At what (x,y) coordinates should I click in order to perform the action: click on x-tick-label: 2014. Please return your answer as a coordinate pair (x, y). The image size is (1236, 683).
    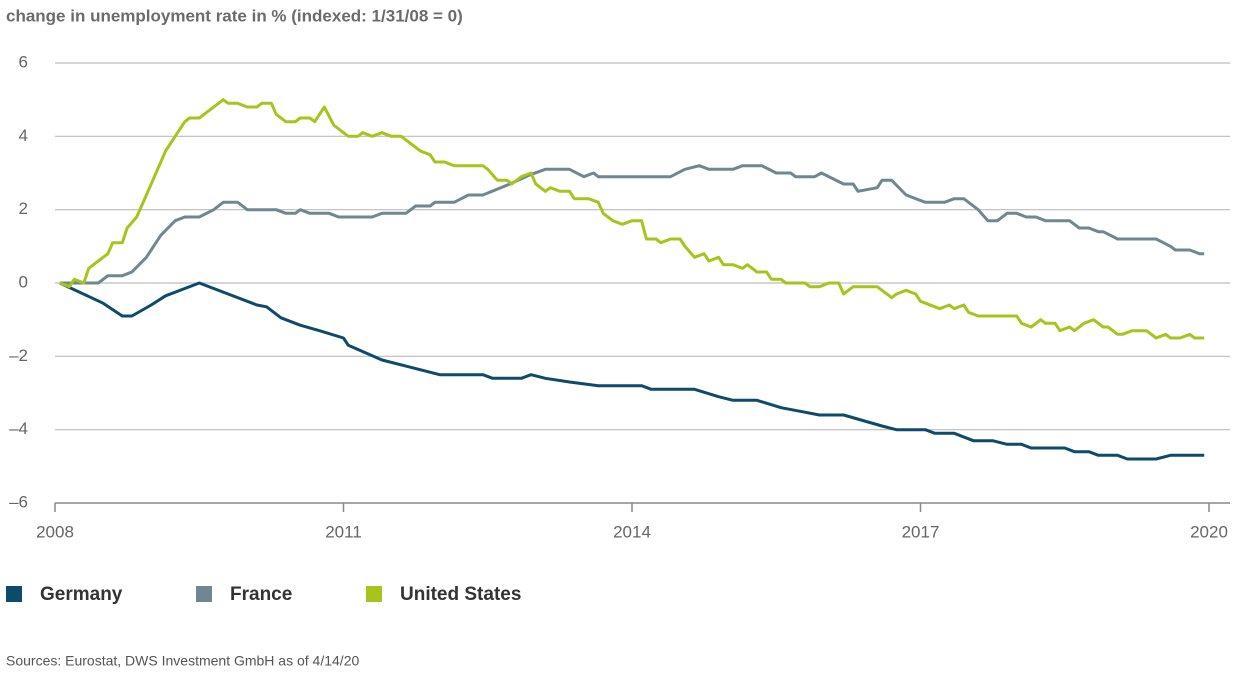
    Looking at the image, I should click on (632, 531).